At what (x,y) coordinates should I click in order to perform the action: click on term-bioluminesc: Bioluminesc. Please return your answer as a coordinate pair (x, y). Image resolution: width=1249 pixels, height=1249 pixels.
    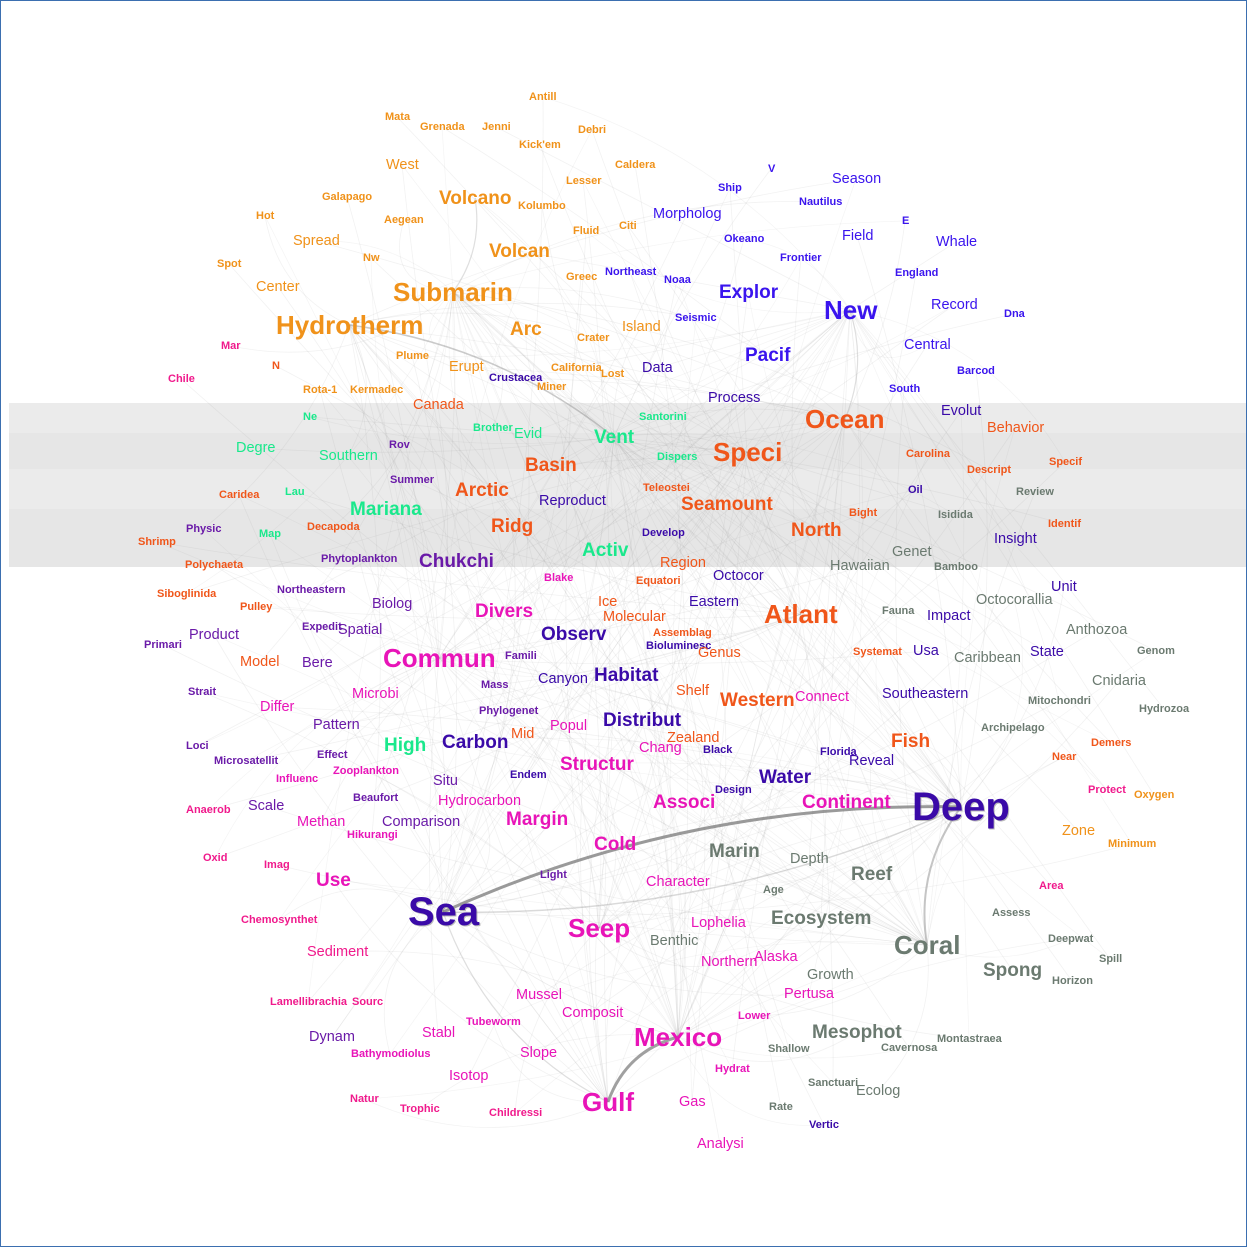
    Looking at the image, I should click on (679, 646).